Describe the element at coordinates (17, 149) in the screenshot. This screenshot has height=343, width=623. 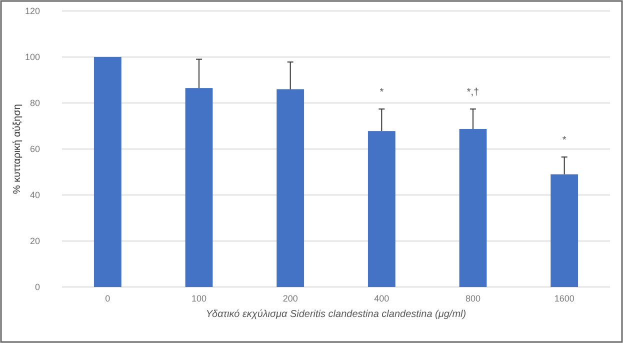
I see `y-axis-title: % κυτταρική αύξηση` at that location.